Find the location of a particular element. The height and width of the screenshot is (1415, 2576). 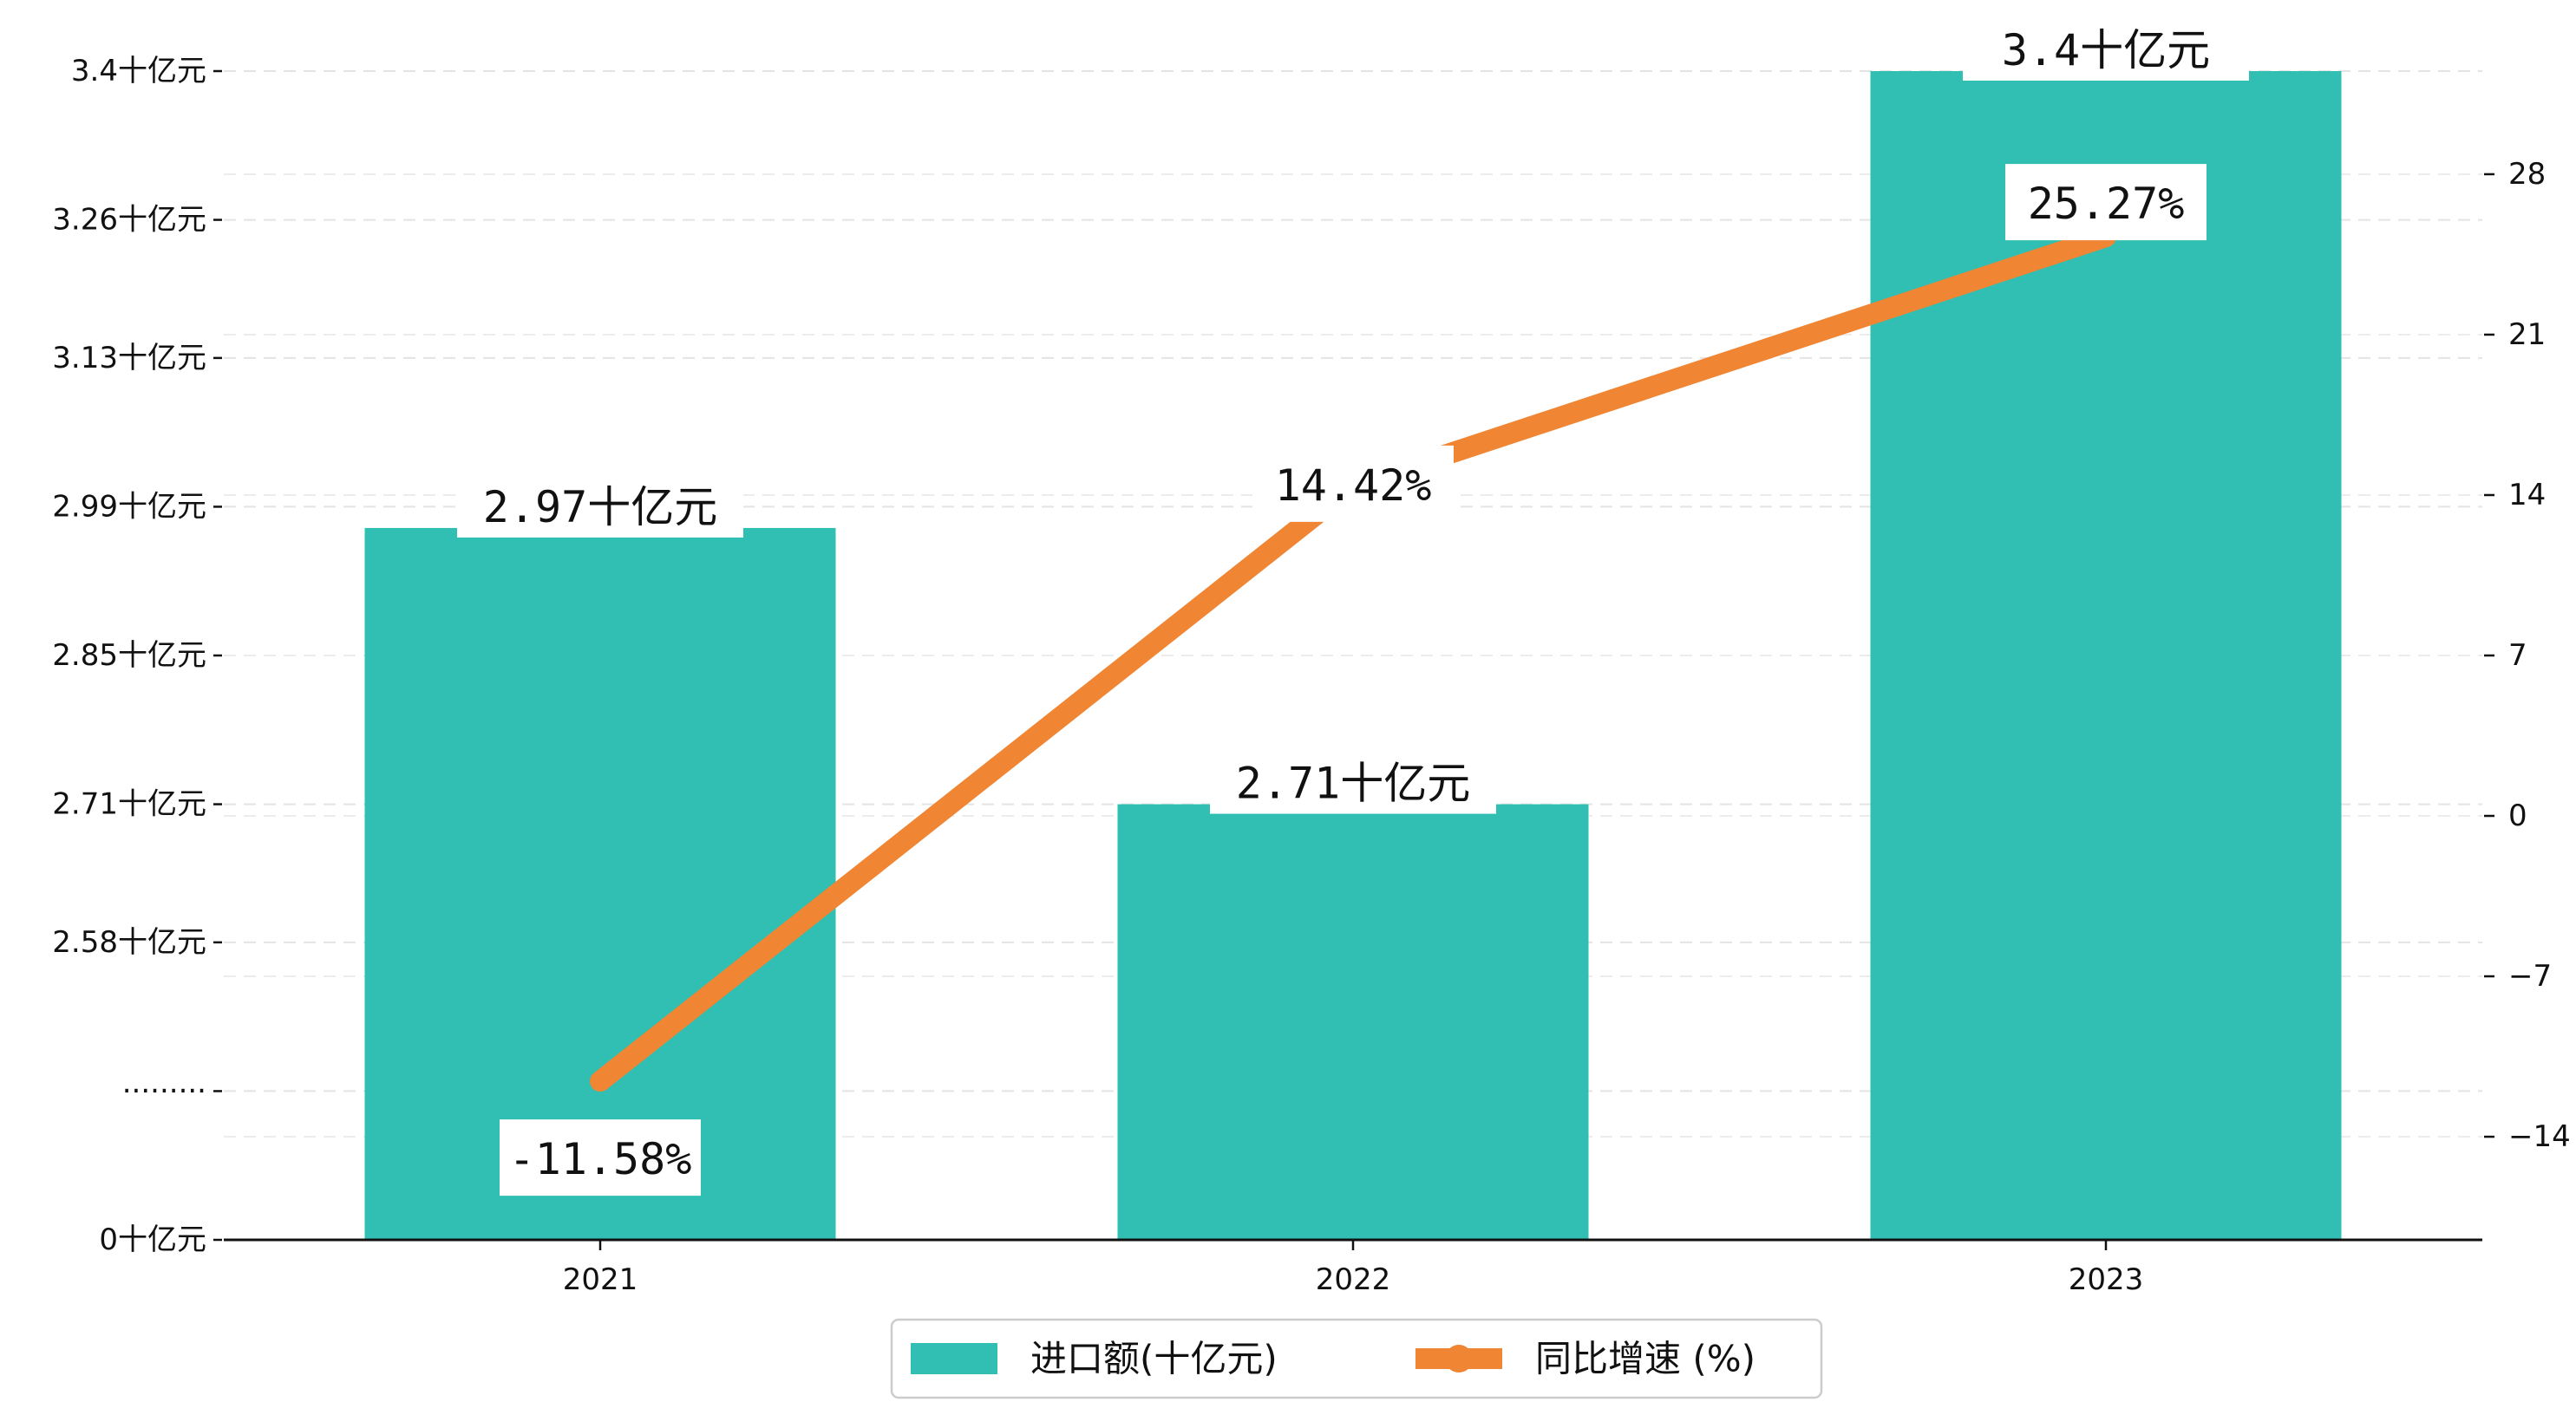

x-tick-label-2022: 2022 is located at coordinates (1353, 1279).